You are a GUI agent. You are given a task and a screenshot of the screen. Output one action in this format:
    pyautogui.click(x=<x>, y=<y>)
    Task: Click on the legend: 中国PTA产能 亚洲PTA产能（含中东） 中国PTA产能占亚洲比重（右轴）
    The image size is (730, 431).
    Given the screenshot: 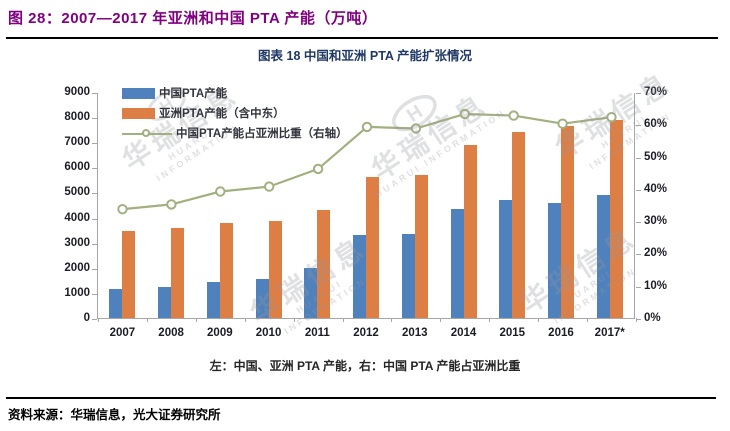 What is the action you would take?
    pyautogui.click(x=235, y=113)
    